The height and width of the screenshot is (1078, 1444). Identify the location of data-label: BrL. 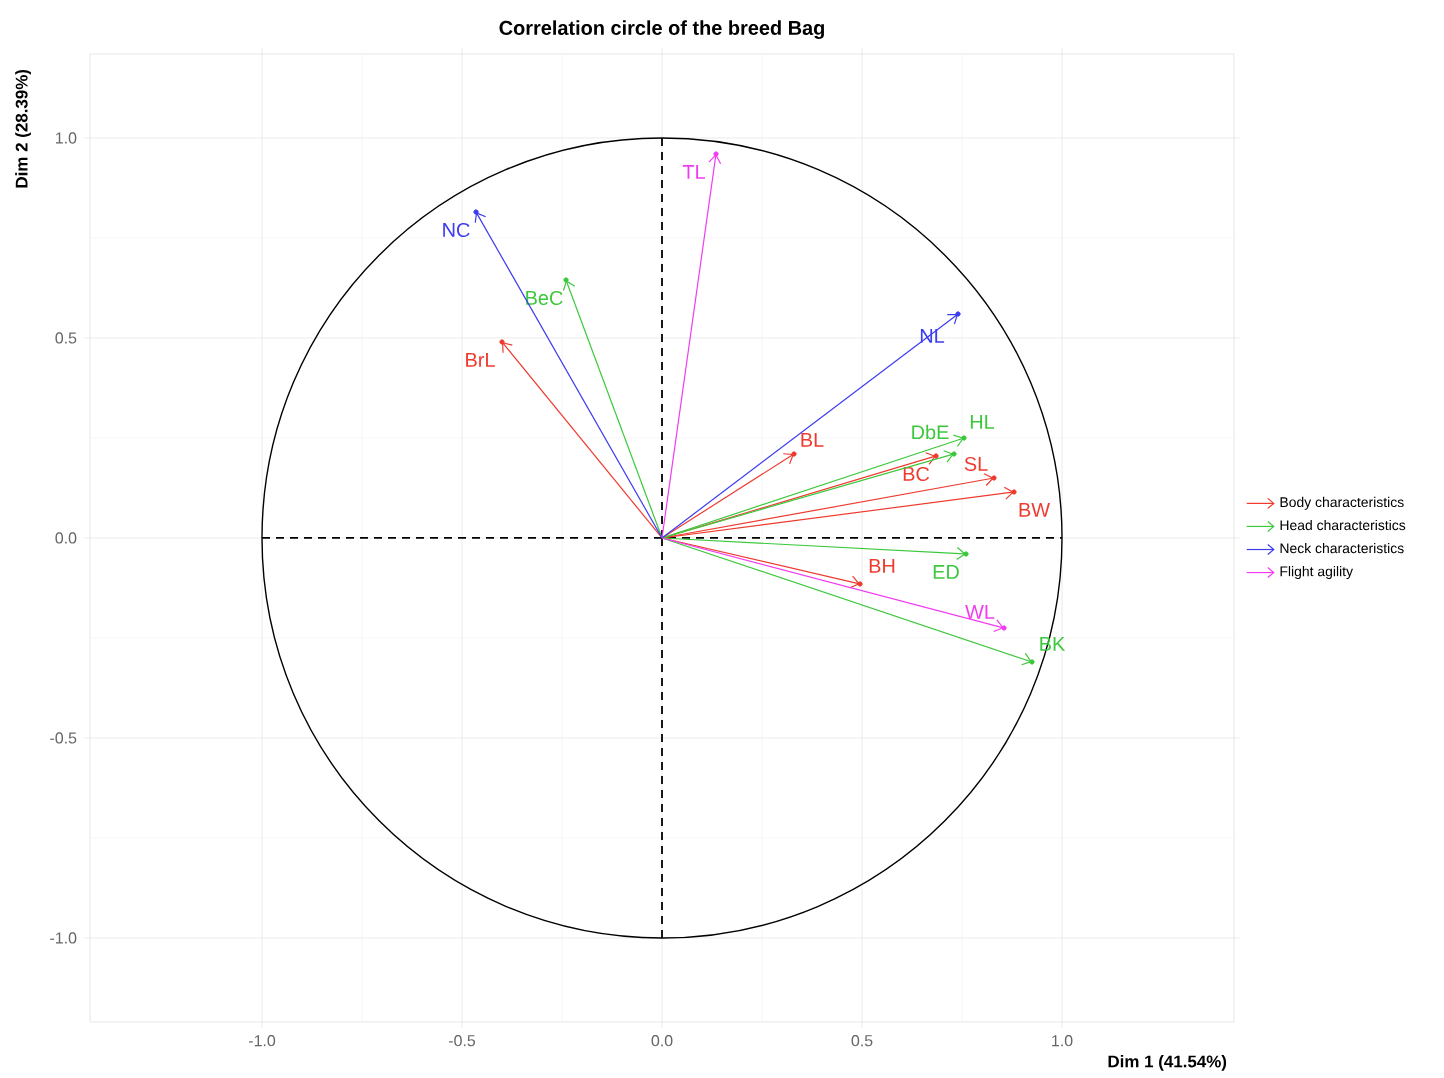
(480, 360).